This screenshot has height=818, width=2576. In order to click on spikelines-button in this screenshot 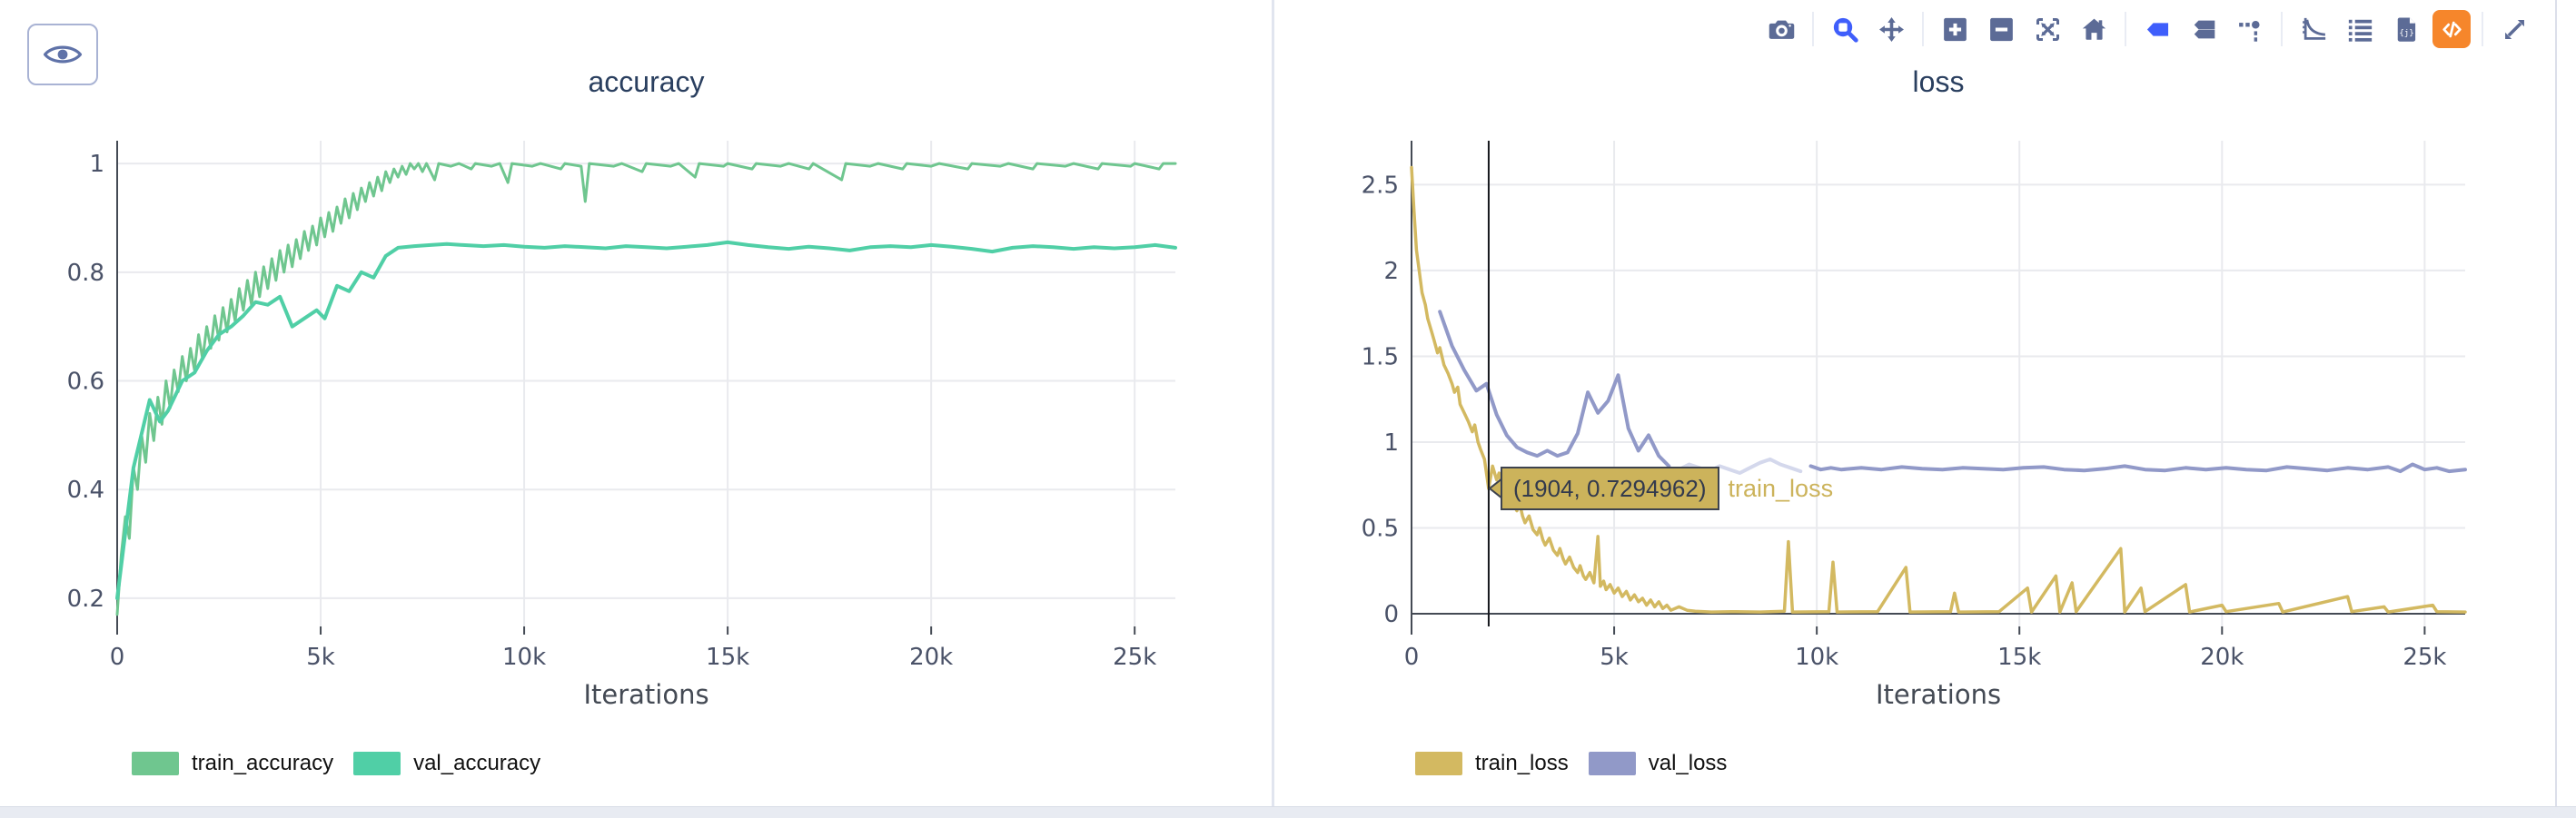, I will do `click(2250, 29)`.